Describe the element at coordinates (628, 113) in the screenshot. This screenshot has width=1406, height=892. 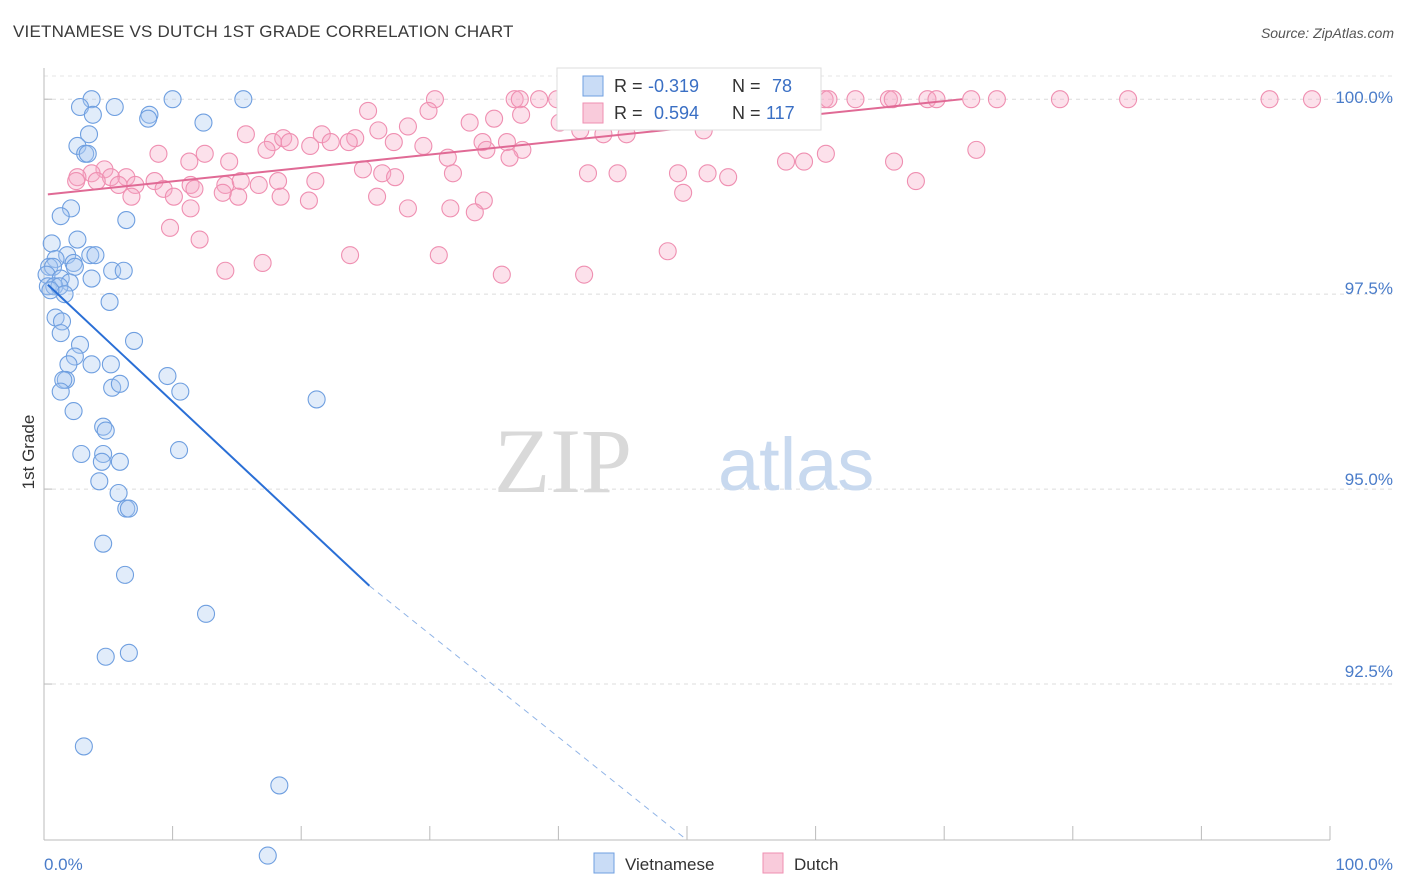
I see `stats-r-label-dutch: R =` at that location.